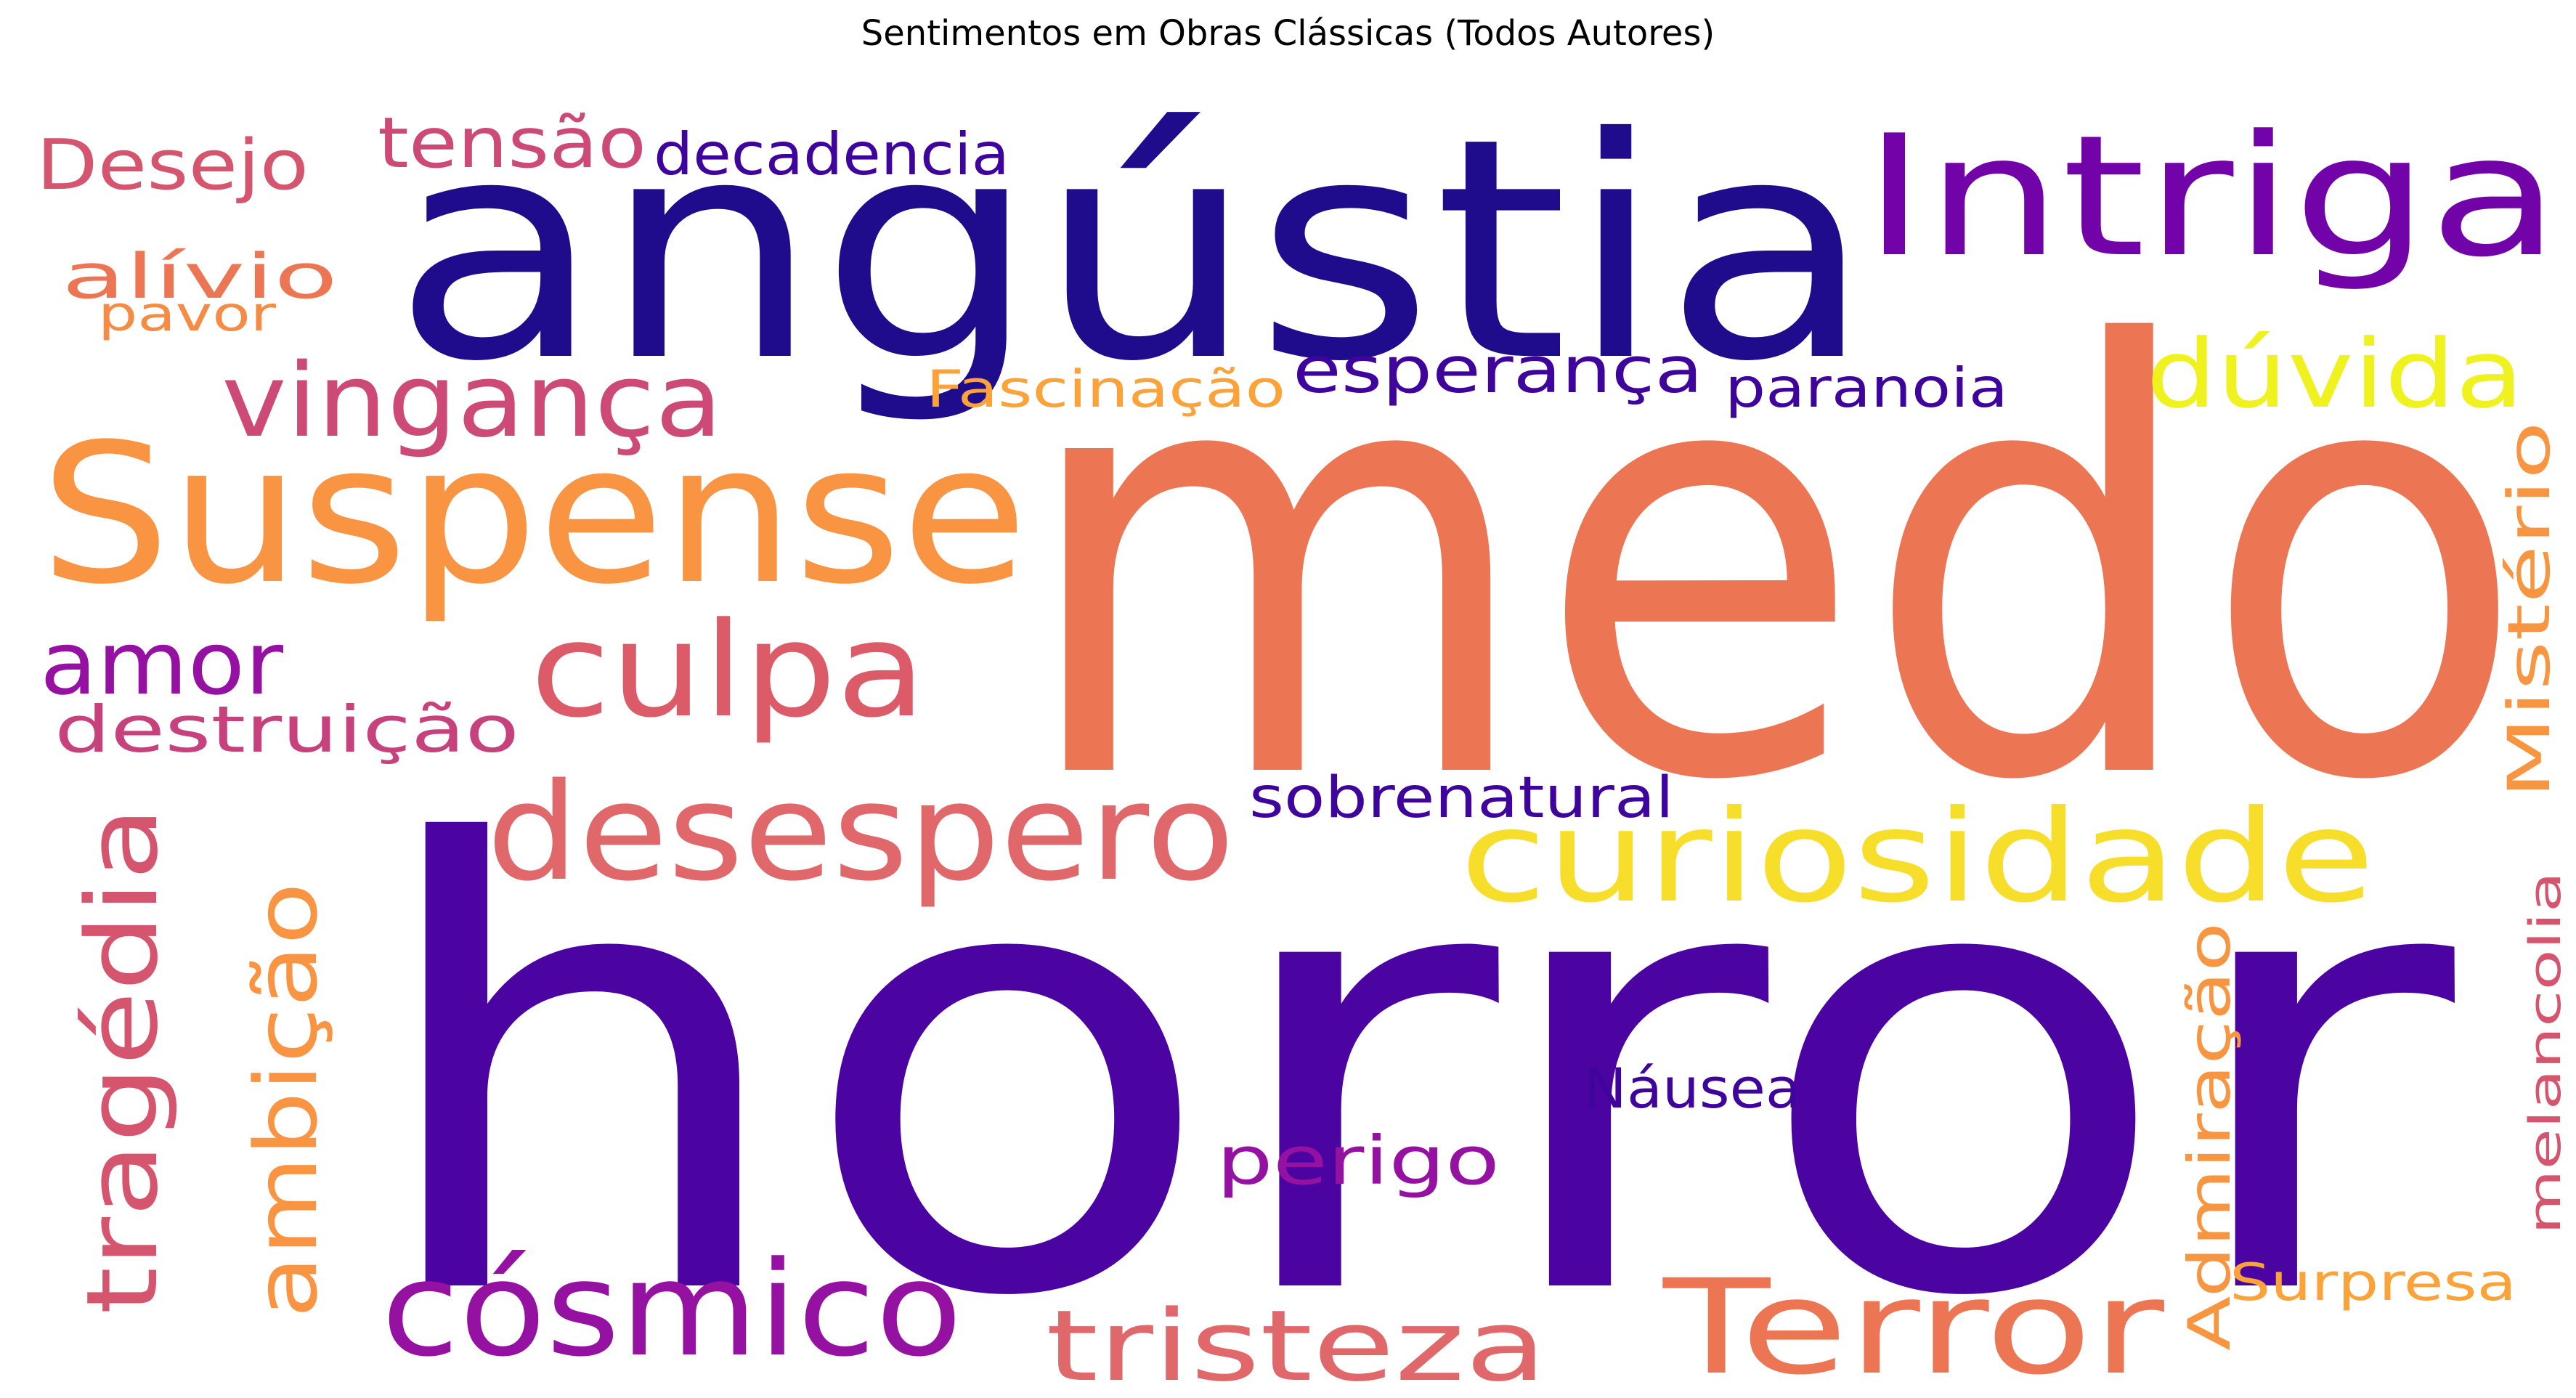 The height and width of the screenshot is (1398, 2576). Describe the element at coordinates (1105, 389) in the screenshot. I see `word-fascinação: Fascinação` at that location.